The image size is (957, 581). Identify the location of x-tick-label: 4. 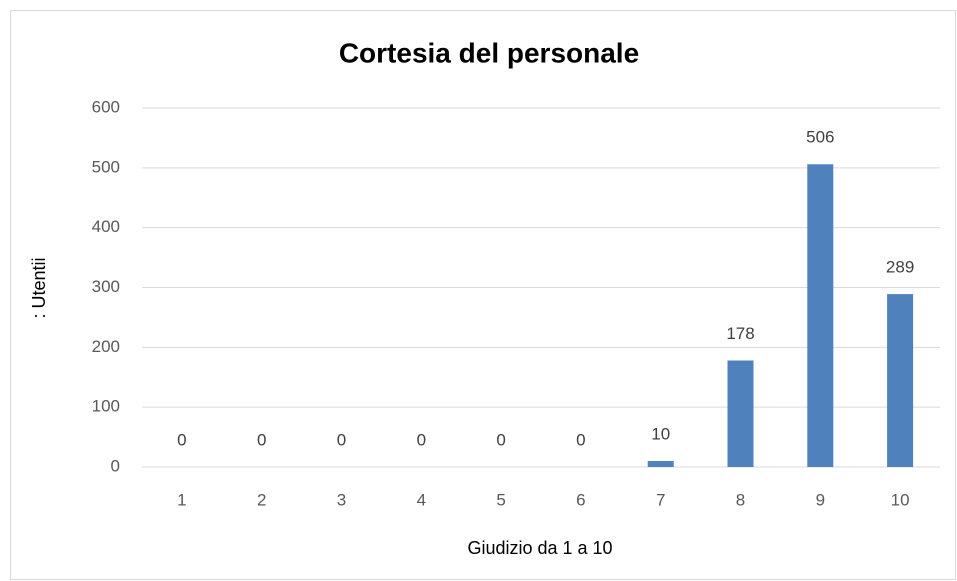
(421, 499).